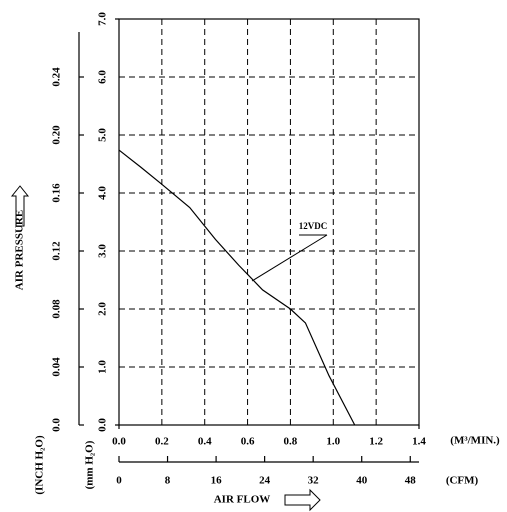 This screenshot has width=507, height=512. What do you see at coordinates (57, 309) in the screenshot?
I see `y2-tick-label: 0.08` at bounding box center [57, 309].